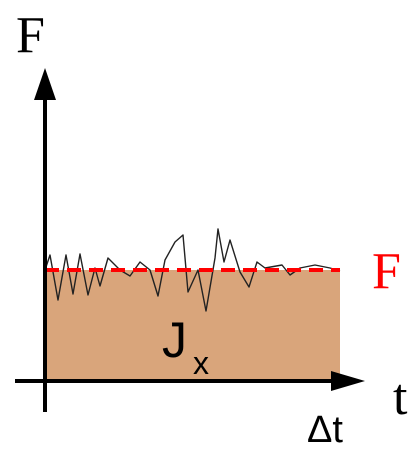 The image size is (409, 451). I want to click on x-axis-label: t, so click(400, 397).